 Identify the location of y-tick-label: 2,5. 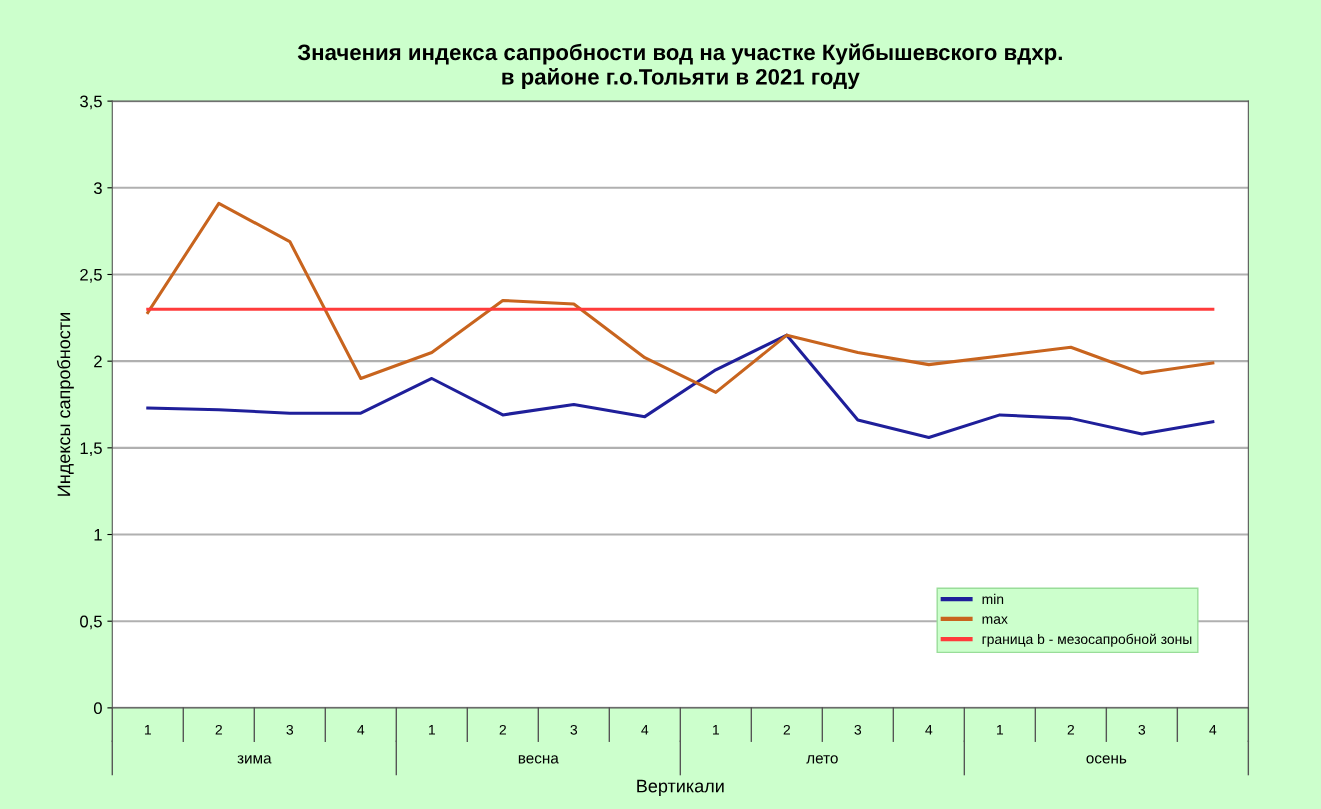
(91, 275).